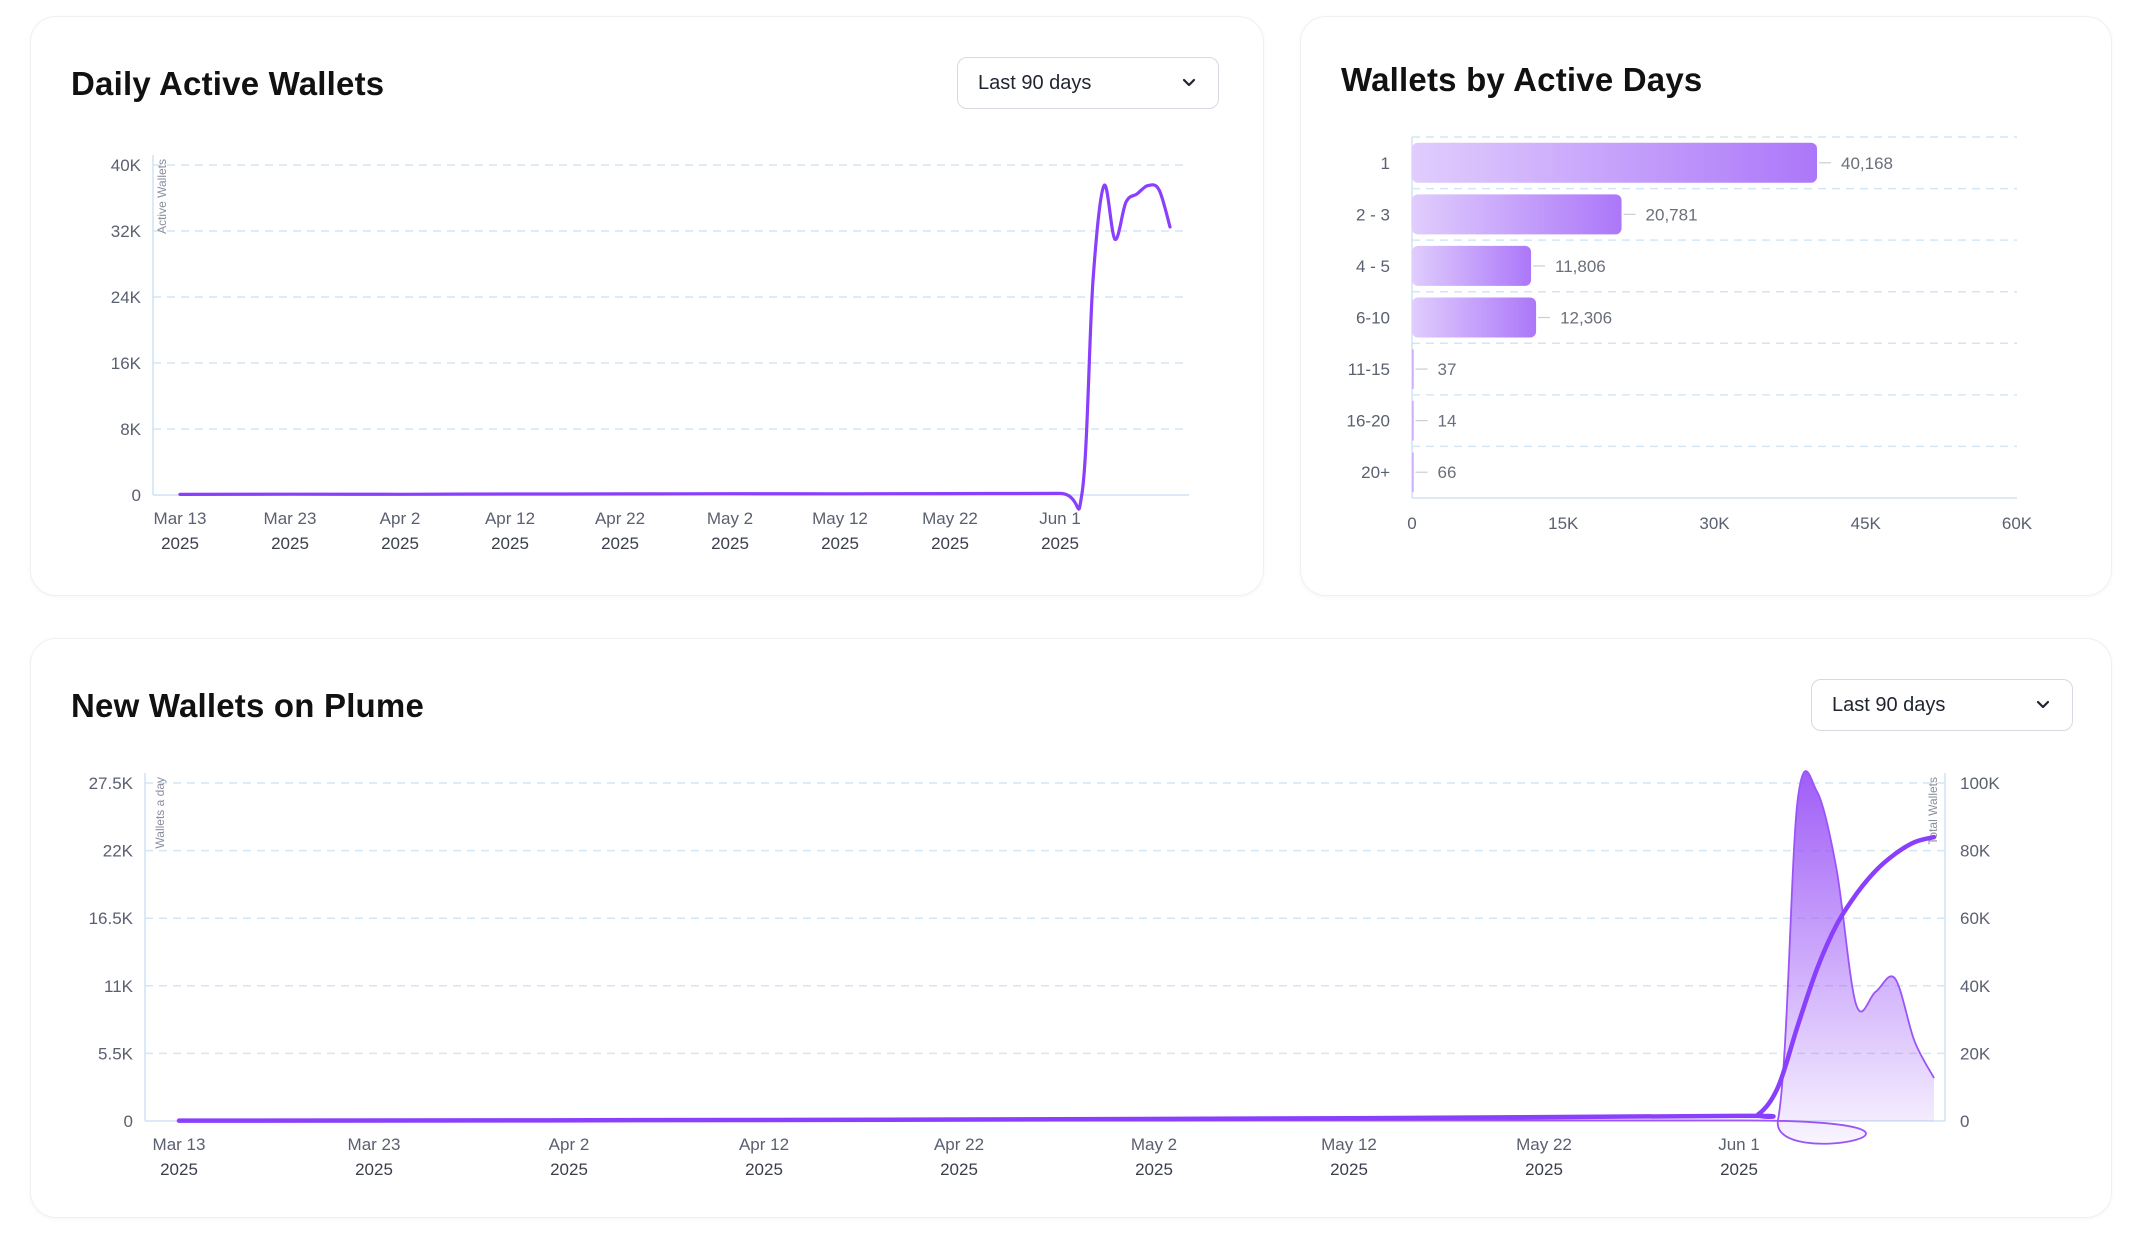 The image size is (2129, 1233). What do you see at coordinates (162, 196) in the screenshot?
I see `y-axis-title: Active Wallets` at bounding box center [162, 196].